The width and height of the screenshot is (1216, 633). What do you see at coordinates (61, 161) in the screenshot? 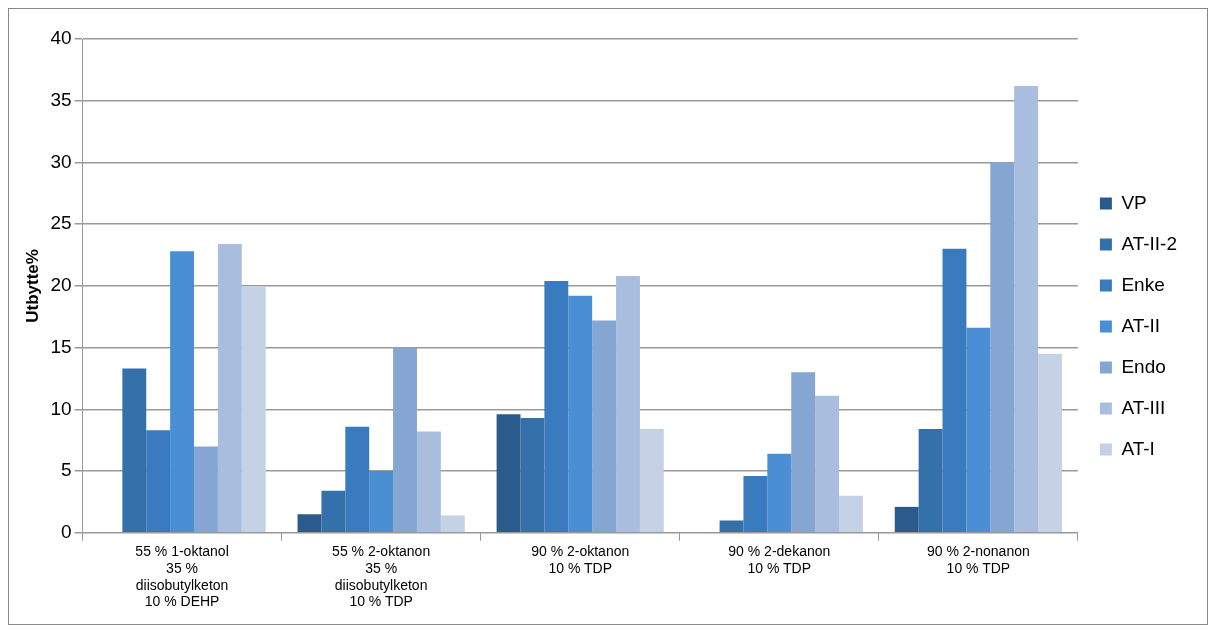
I see `y-tick-label: 30` at bounding box center [61, 161].